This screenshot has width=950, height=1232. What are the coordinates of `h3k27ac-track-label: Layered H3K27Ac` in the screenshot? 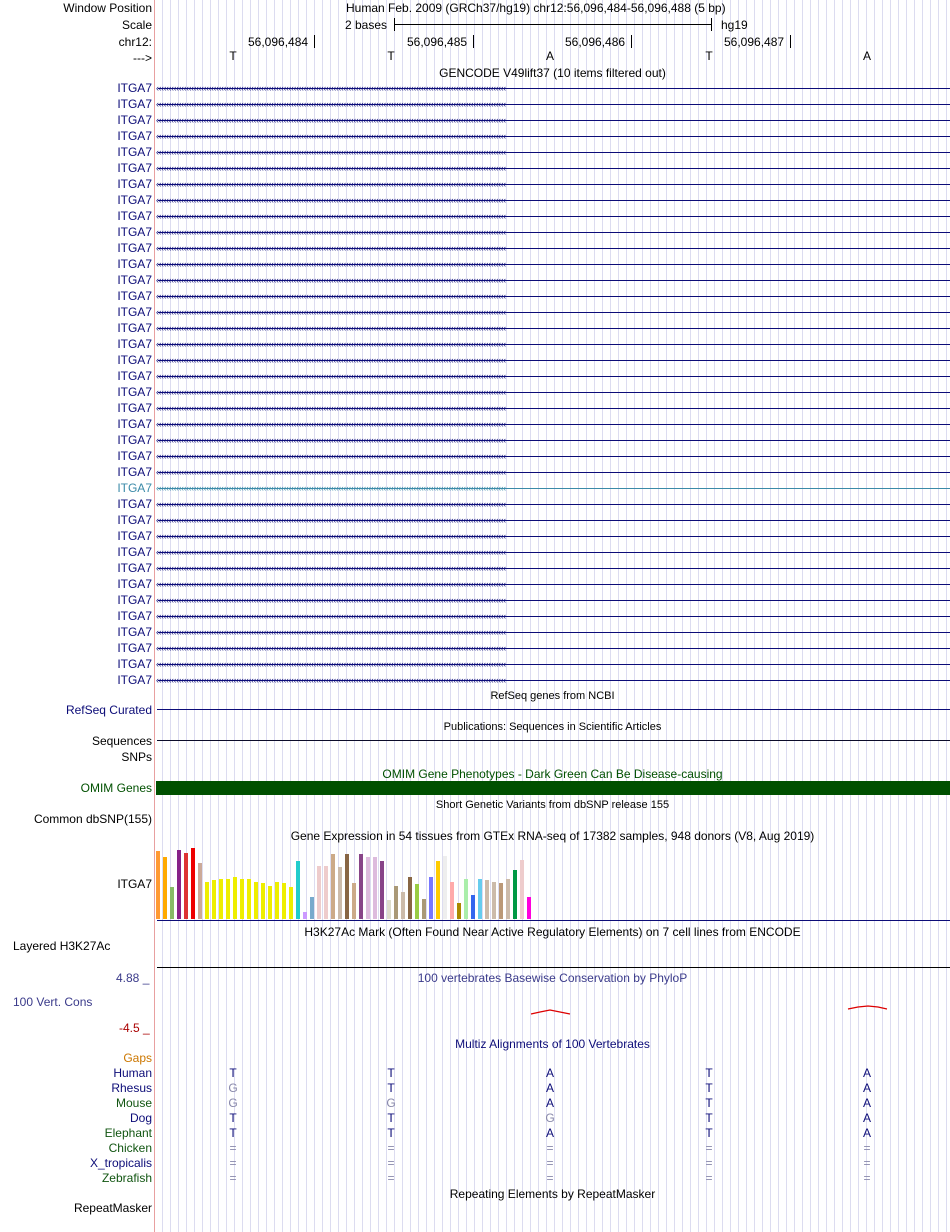 It's located at (62, 946).